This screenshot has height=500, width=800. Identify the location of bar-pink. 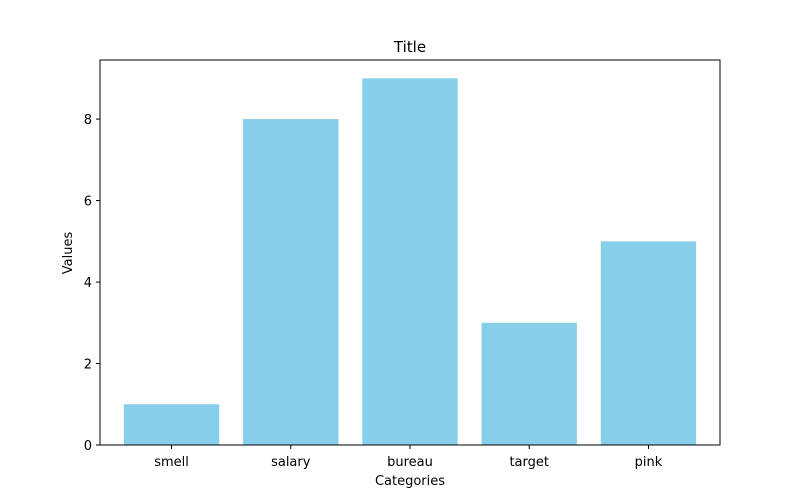
(648, 343).